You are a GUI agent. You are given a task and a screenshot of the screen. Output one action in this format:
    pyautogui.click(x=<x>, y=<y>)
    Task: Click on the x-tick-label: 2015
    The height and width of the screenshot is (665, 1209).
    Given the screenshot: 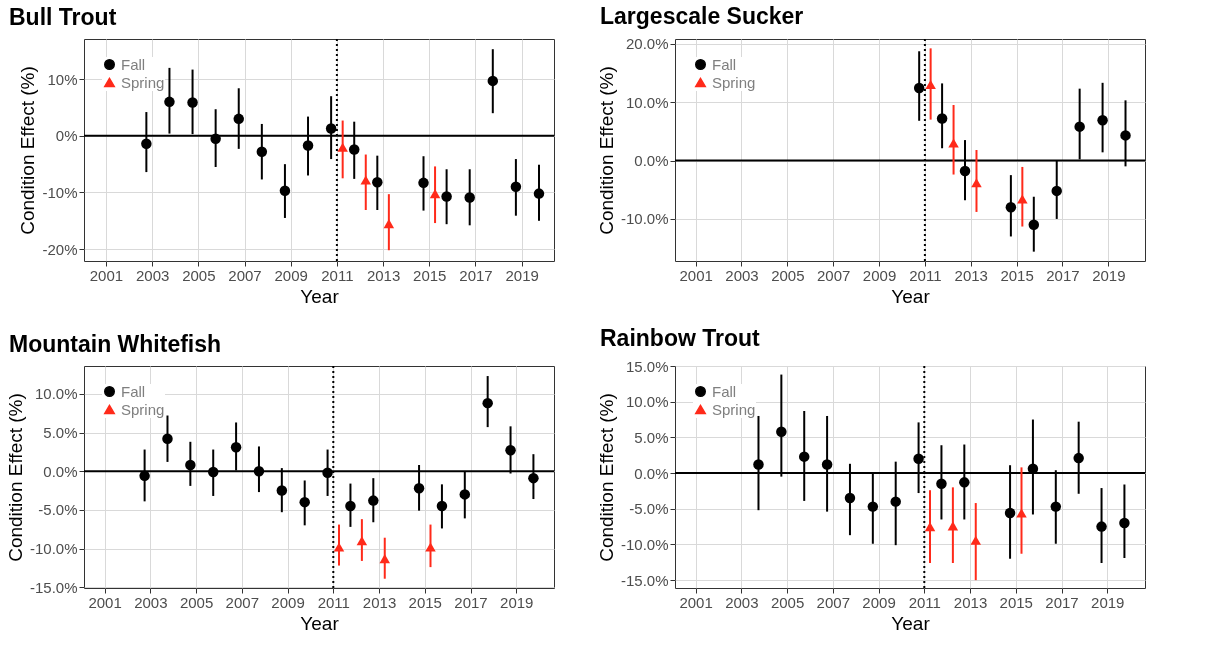 What is the action you would take?
    pyautogui.click(x=1016, y=602)
    